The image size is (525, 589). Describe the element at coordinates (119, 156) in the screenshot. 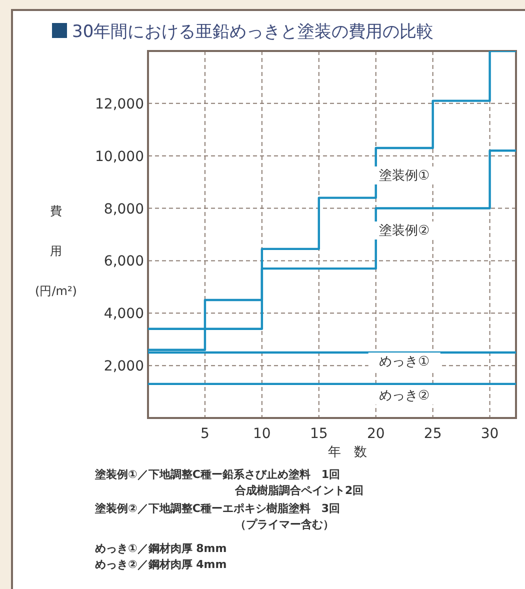

I see `y-tick-label: 10,000` at that location.